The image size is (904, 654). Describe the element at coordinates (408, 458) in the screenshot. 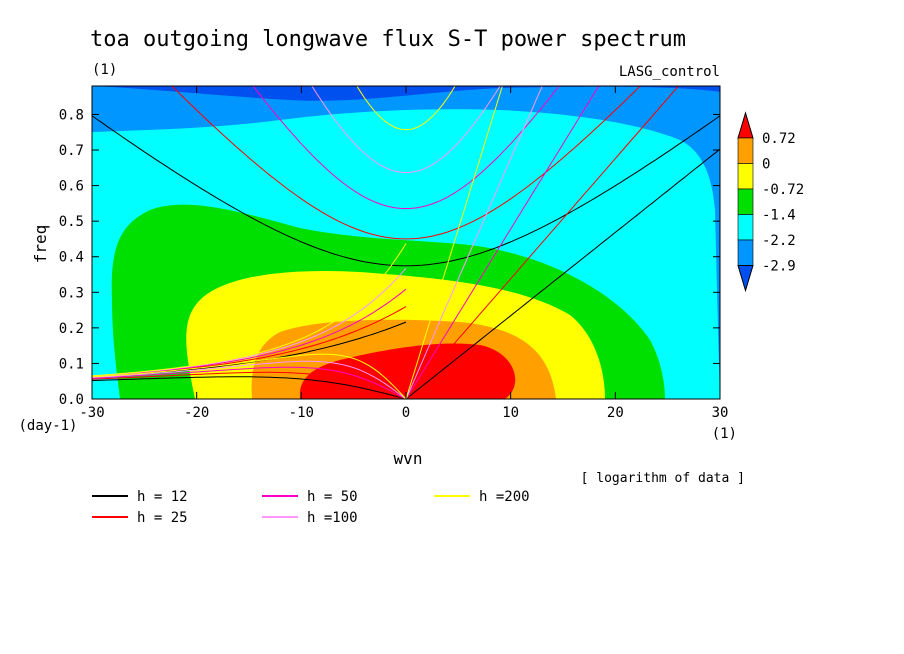

I see `x-axis-label: wvn` at that location.